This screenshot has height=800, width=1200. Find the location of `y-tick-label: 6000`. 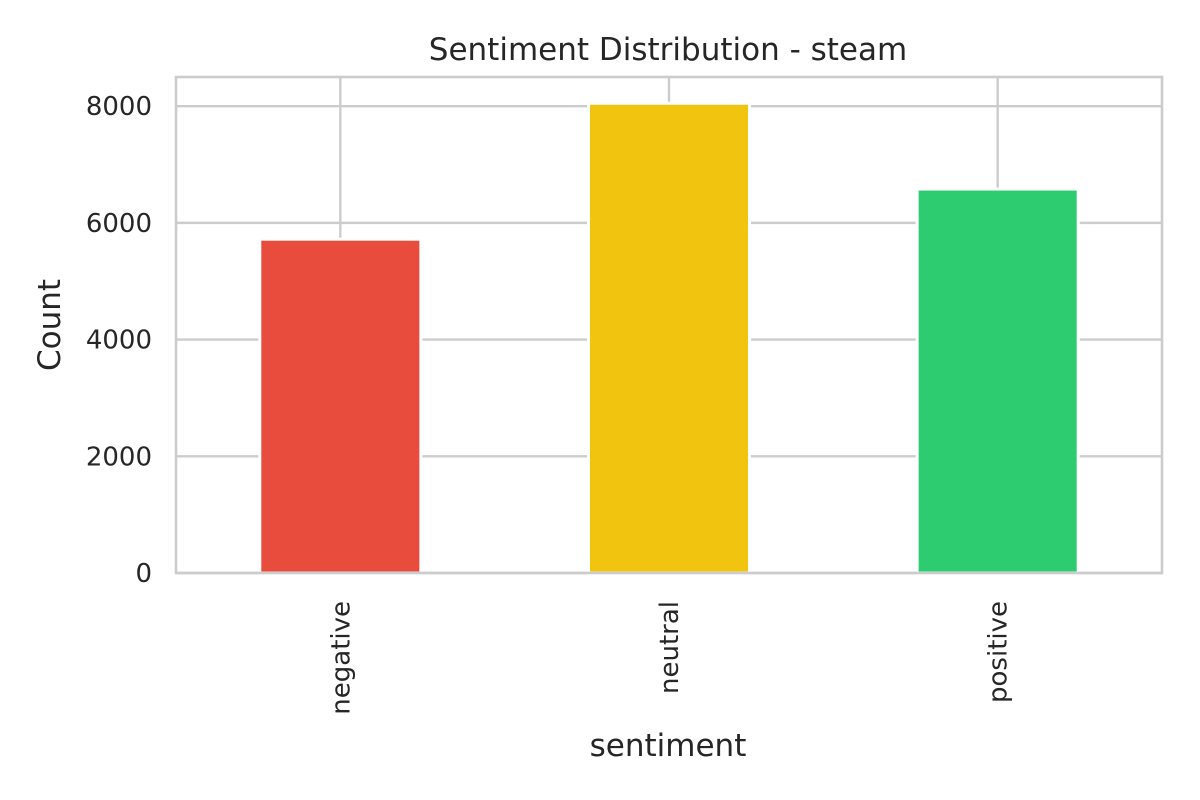

y-tick-label: 6000 is located at coordinates (119, 224).